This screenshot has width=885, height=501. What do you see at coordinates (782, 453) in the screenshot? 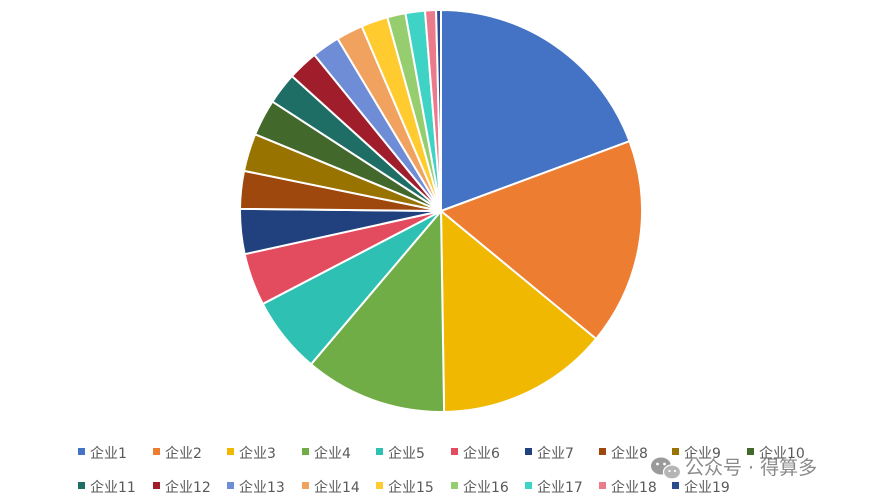
I see `legend-label: 企业10` at bounding box center [782, 453].